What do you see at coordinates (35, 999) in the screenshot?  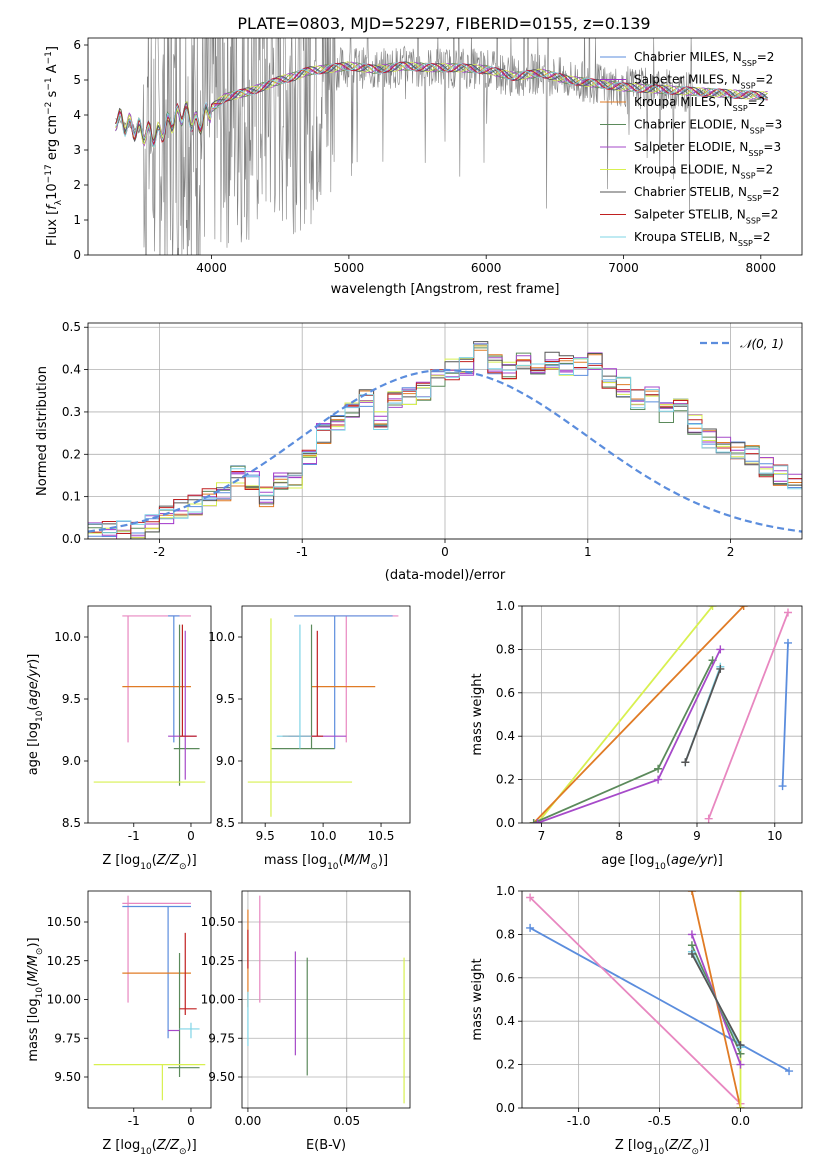 I see `y-axis-label: mass [log10(M/M⊙)]` at bounding box center [35, 999].